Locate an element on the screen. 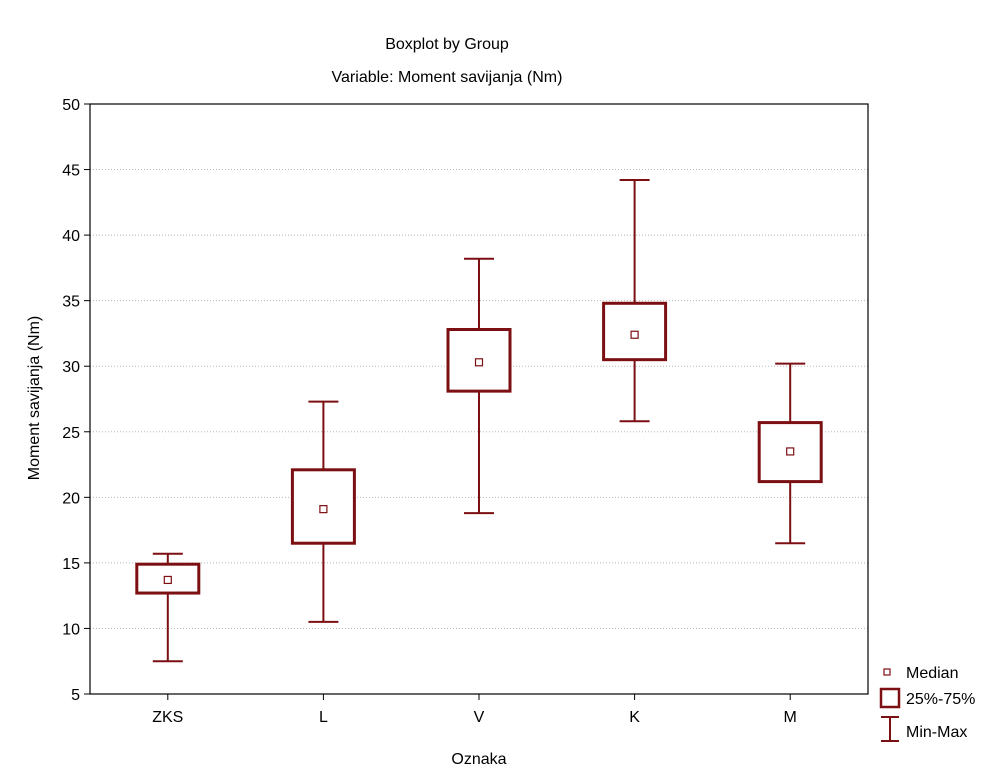 Image resolution: width=1004 pixels, height=779 pixels. box-group-zks is located at coordinates (168, 607).